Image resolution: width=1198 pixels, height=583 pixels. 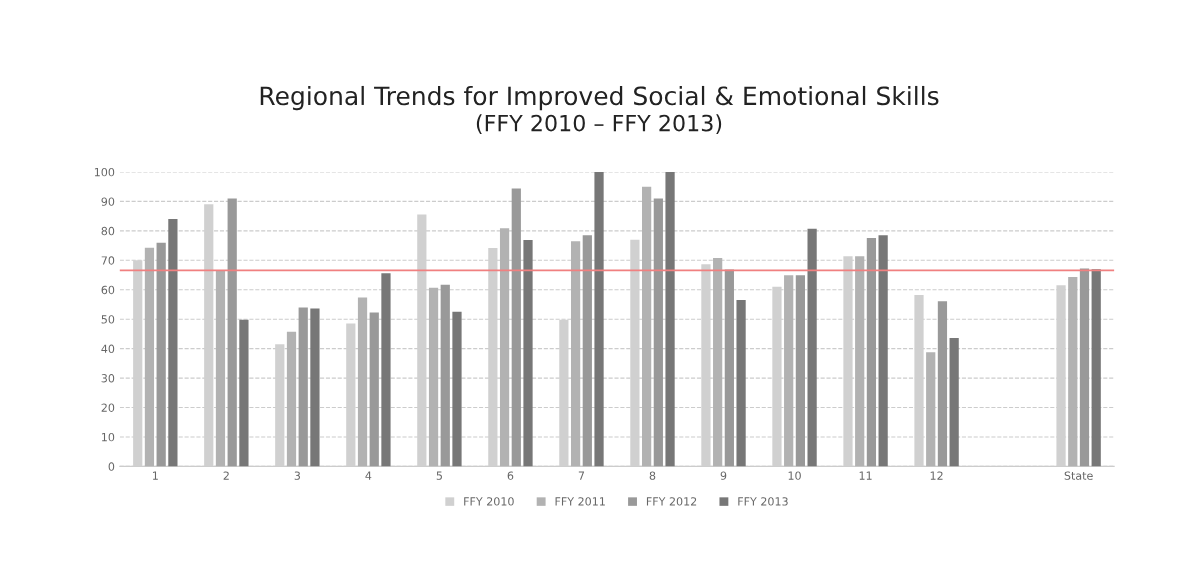 I want to click on y-tick-label: 100, so click(x=104, y=172).